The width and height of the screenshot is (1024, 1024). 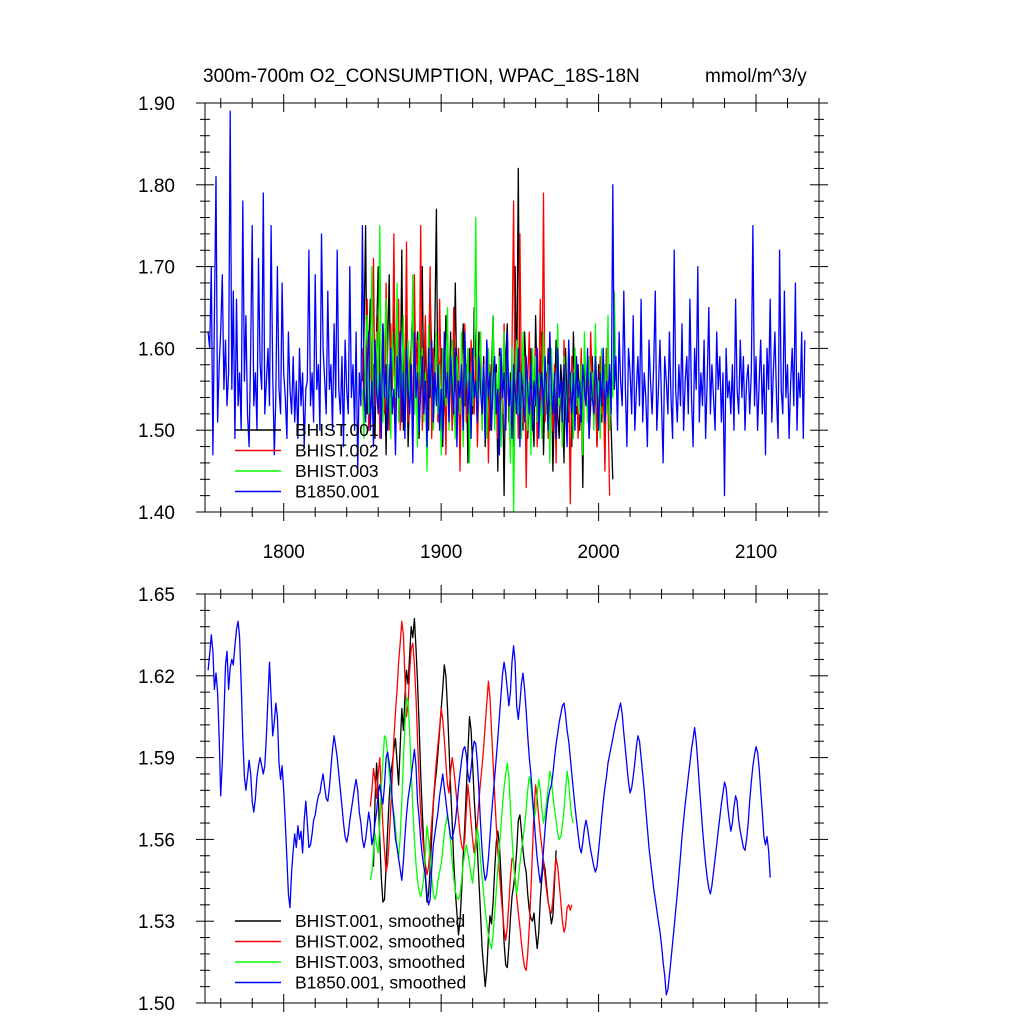 I want to click on legend-label: BHIST.002, so click(x=337, y=451).